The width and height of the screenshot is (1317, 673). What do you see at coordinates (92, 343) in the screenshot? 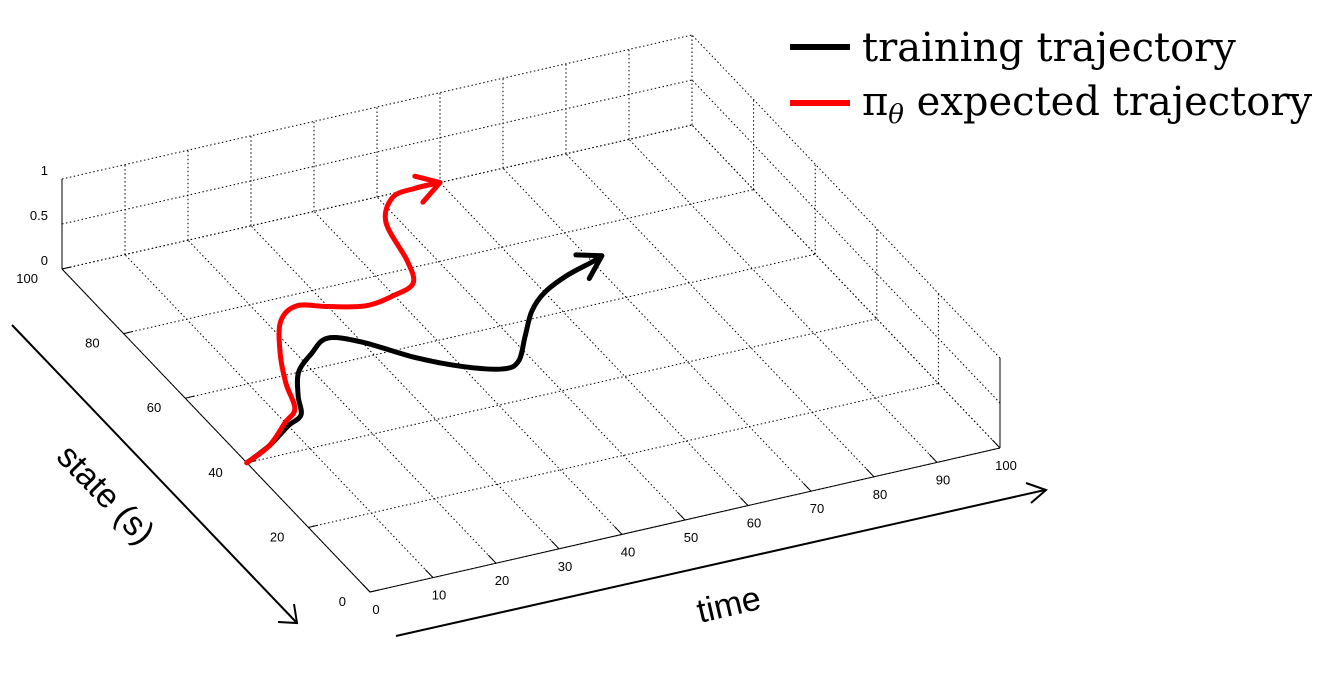
I see `y-tick-label-4: 80` at bounding box center [92, 343].